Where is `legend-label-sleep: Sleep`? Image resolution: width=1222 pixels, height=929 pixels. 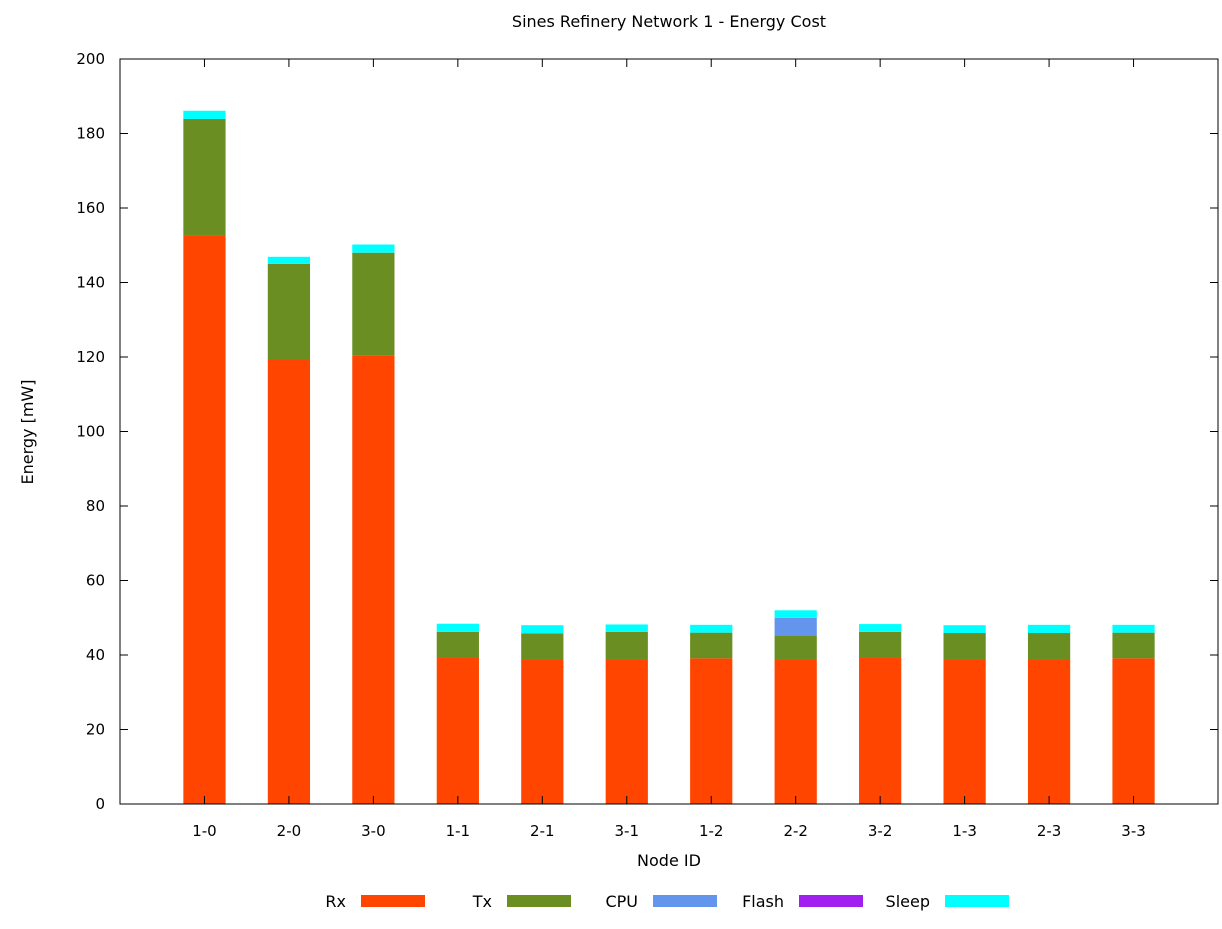
legend-label-sleep: Sleep is located at coordinates (908, 901).